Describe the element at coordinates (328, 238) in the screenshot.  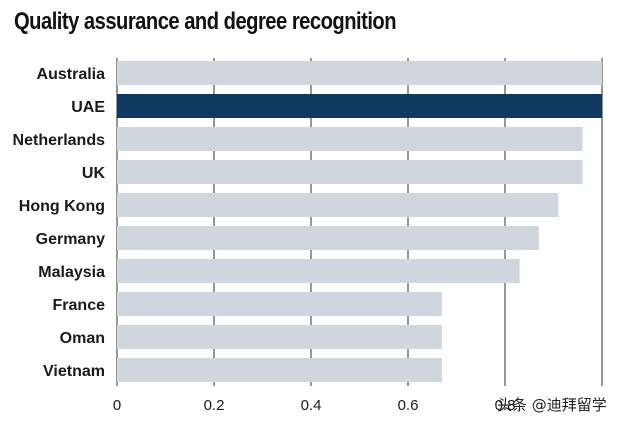
I see `bar-germany` at that location.